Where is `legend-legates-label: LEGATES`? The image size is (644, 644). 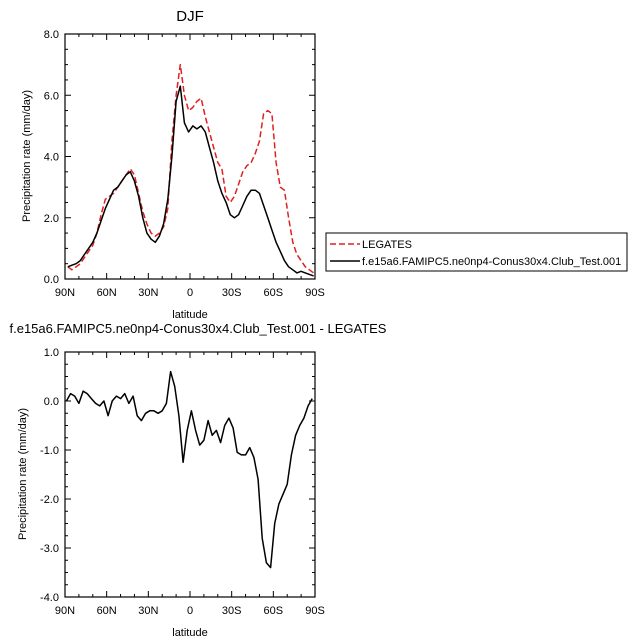 legend-legates-label: LEGATES is located at coordinates (387, 245).